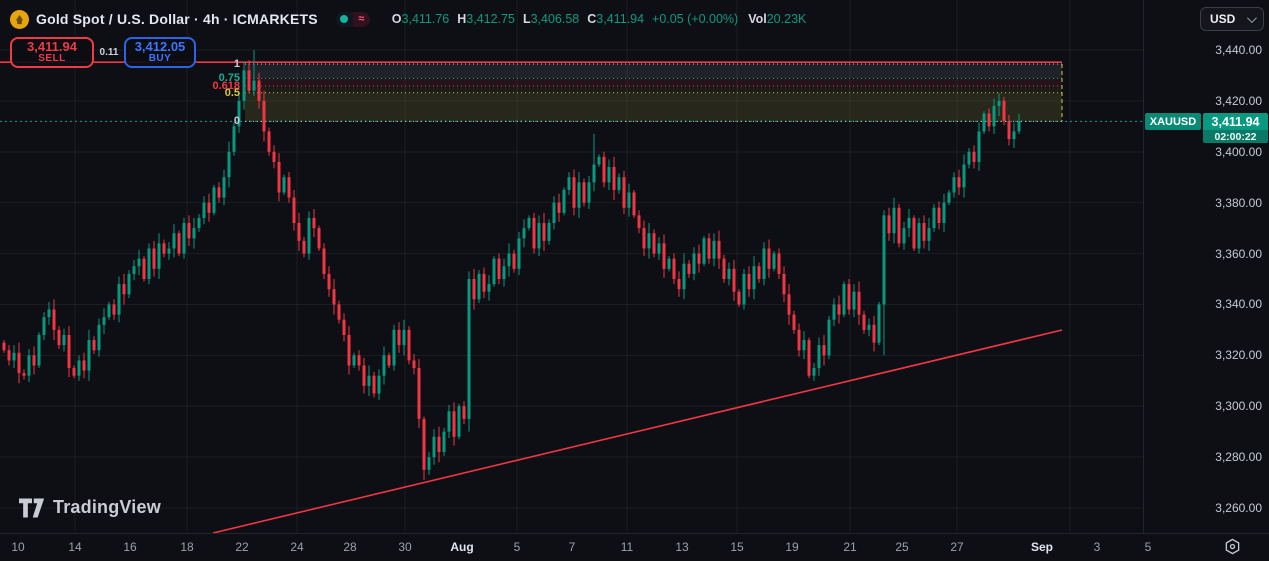 This screenshot has height=561, width=1269. What do you see at coordinates (160, 59) in the screenshot?
I see `buy-label: BUY` at bounding box center [160, 59].